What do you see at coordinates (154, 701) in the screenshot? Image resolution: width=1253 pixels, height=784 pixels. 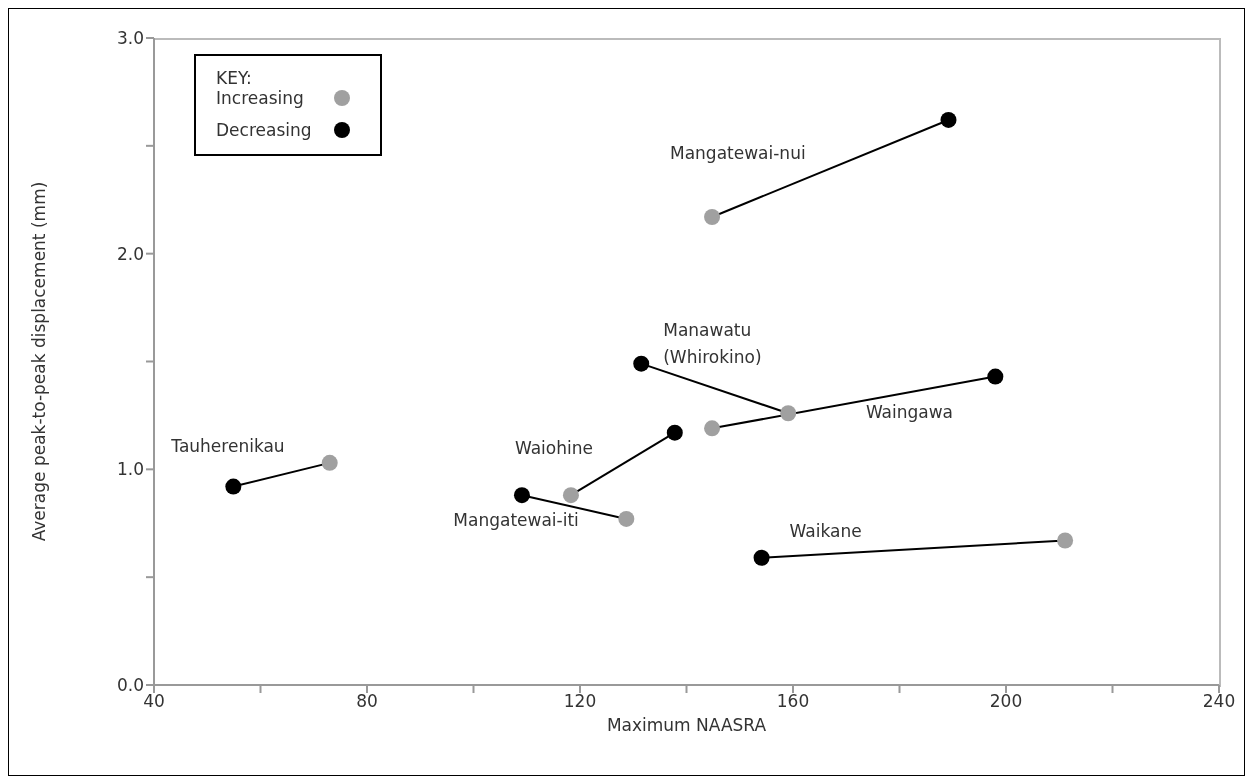 I see `x-tick-label: 40` at bounding box center [154, 701].